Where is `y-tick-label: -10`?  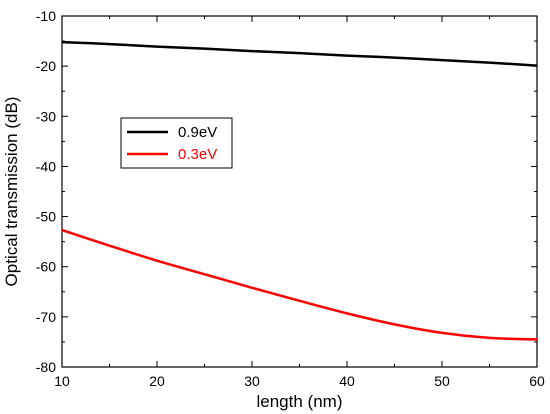 y-tick-label: -10 is located at coordinates (46, 16).